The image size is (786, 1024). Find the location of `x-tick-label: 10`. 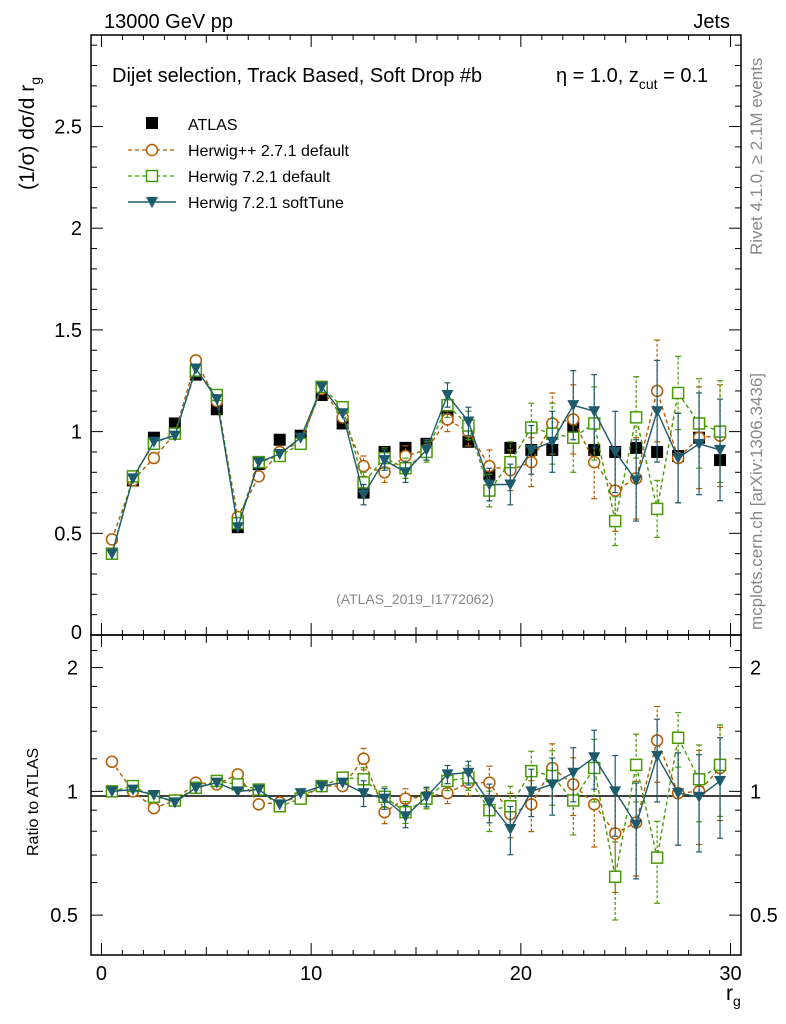

x-tick-label: 10 is located at coordinates (311, 974).